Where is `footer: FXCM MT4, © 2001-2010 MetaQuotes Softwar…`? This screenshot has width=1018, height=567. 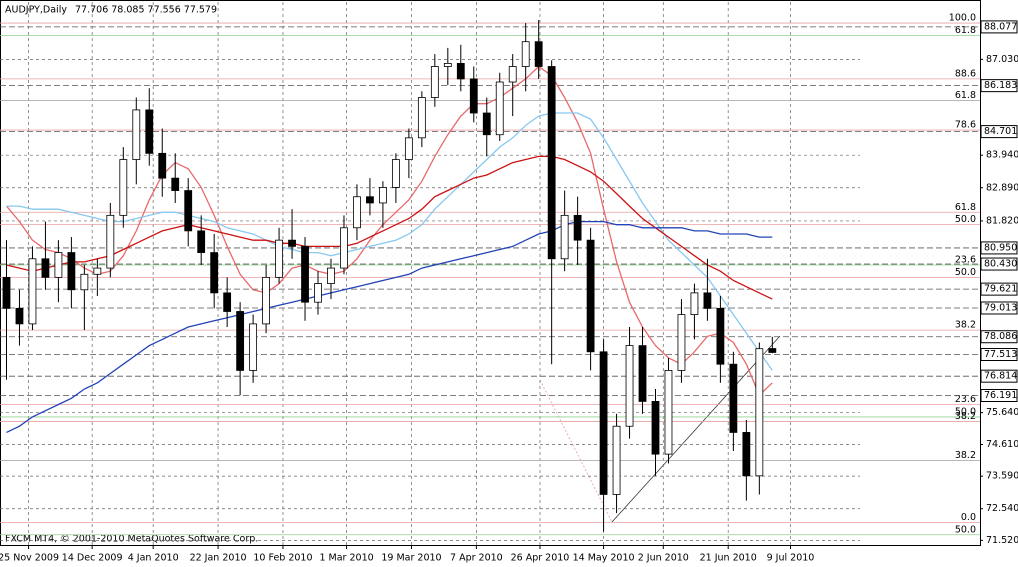
footer: FXCM MT4, © 2001-2010 MetaQuotes Softwar… is located at coordinates (131, 539).